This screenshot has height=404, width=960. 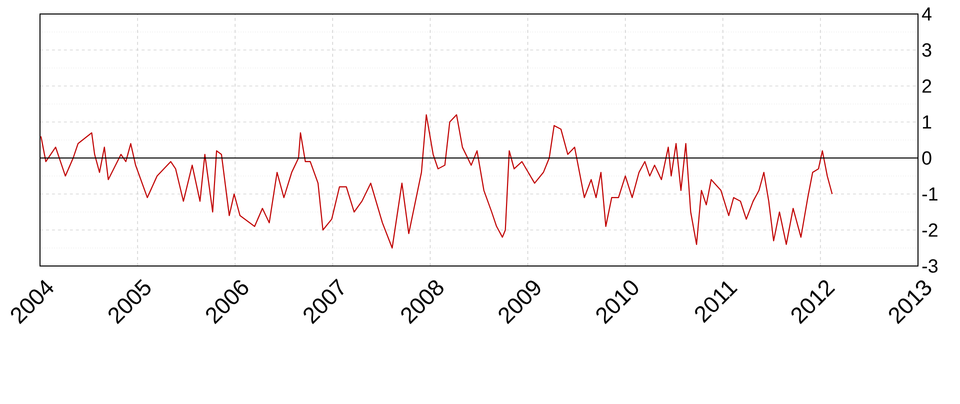 What do you see at coordinates (927, 14) in the screenshot?
I see `y-tick-label: 4` at bounding box center [927, 14].